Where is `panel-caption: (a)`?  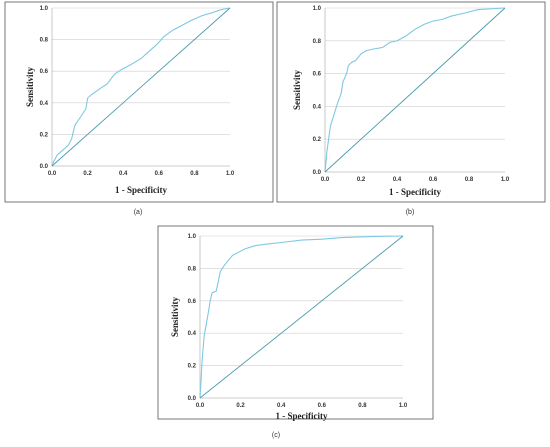
panel-caption: (a) is located at coordinates (138, 212).